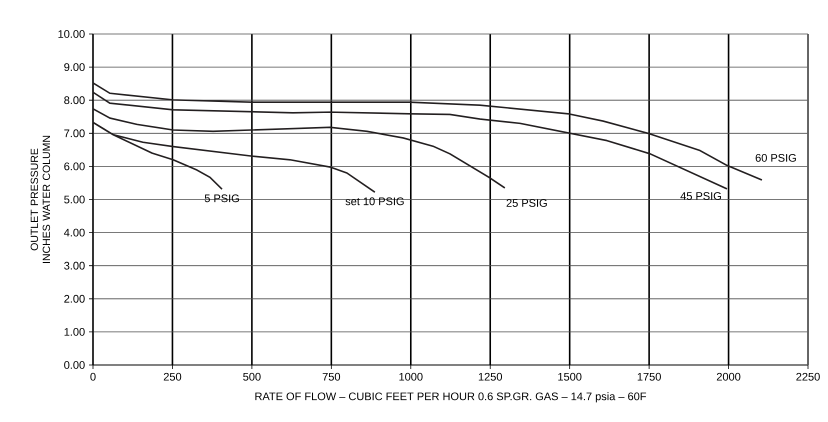 This screenshot has width=828, height=422. I want to click on y-tick-label: 6.00, so click(74, 166).